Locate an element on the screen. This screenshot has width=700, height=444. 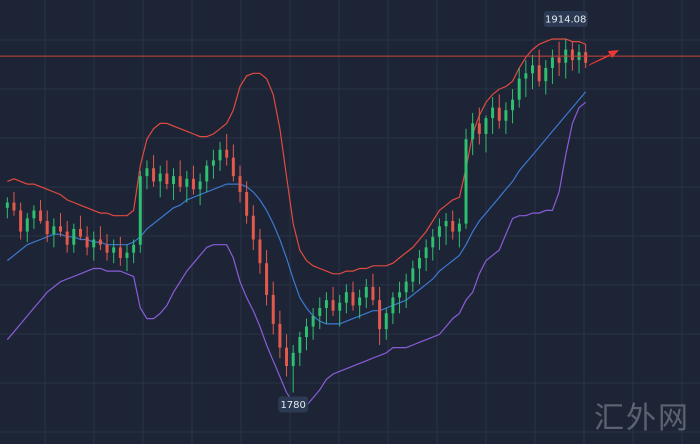
low-label: 1780 is located at coordinates (292, 405).